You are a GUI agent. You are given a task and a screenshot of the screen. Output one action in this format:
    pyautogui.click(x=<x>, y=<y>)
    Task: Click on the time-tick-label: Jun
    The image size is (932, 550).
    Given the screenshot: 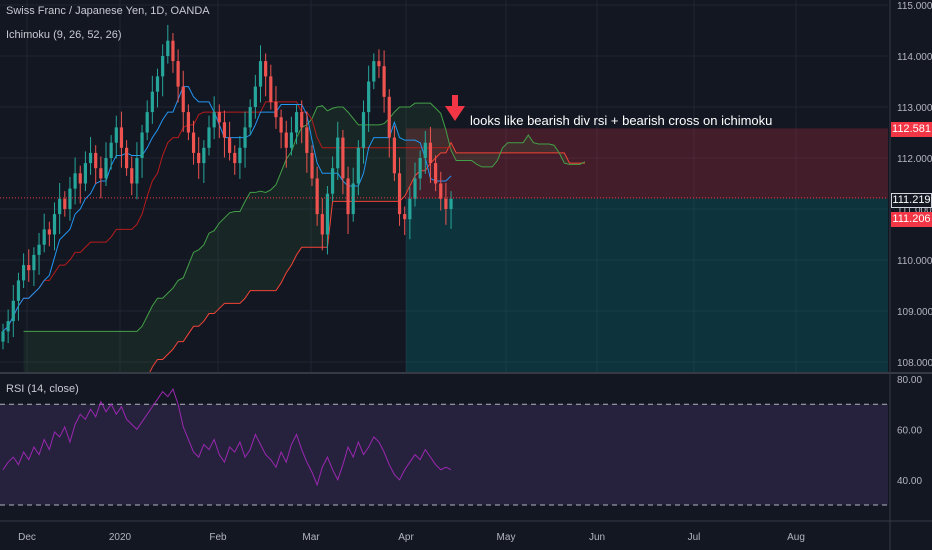 What is the action you would take?
    pyautogui.click(x=597, y=537)
    